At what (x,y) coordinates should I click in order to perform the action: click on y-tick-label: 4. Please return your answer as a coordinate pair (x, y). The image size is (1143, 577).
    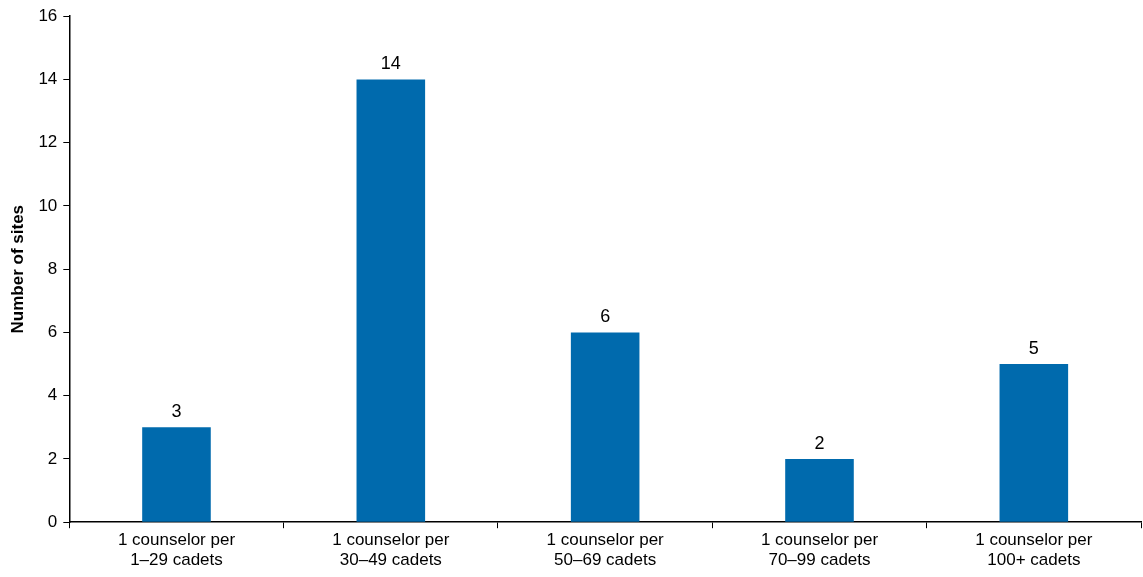
    Looking at the image, I should click on (52, 395).